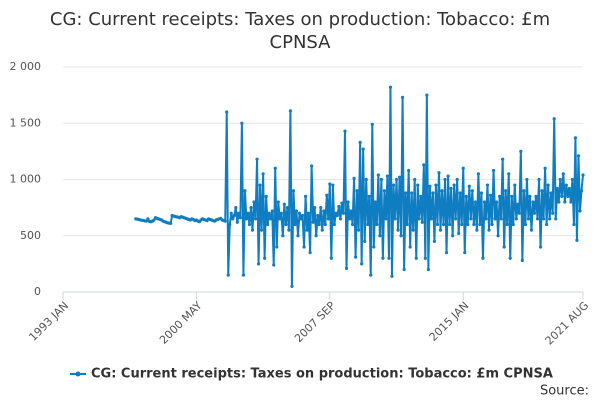 Image resolution: width=600 pixels, height=400 pixels. What do you see at coordinates (181, 323) in the screenshot?
I see `x-tick-label: 2000 MAY` at bounding box center [181, 323].